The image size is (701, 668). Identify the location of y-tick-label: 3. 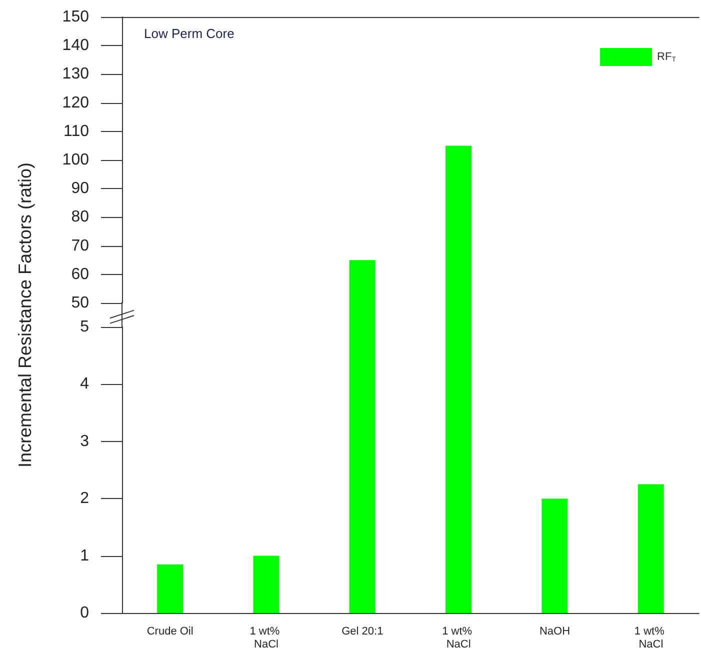
(85, 441).